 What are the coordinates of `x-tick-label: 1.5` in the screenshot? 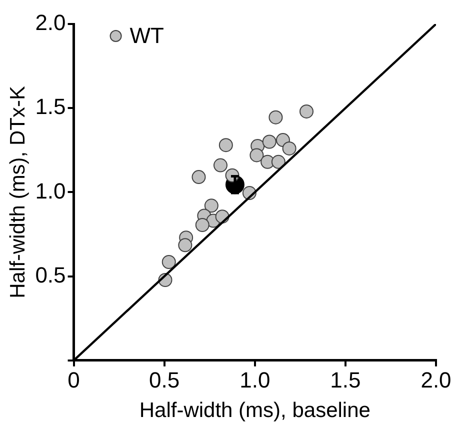 It's located at (345, 380).